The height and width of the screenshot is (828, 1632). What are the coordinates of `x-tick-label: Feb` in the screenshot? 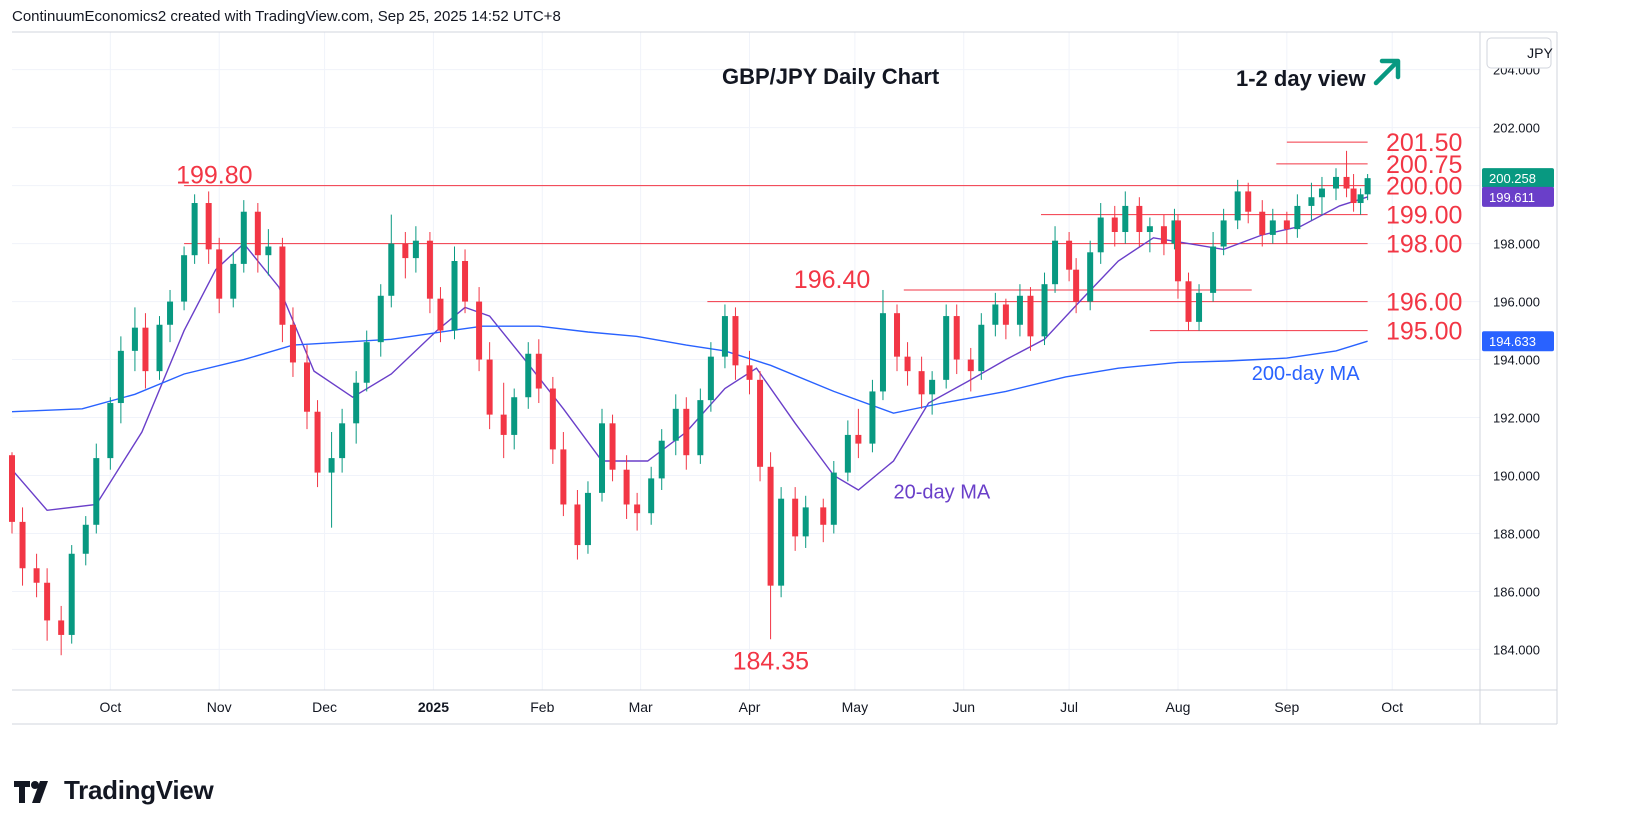 It's located at (542, 707).